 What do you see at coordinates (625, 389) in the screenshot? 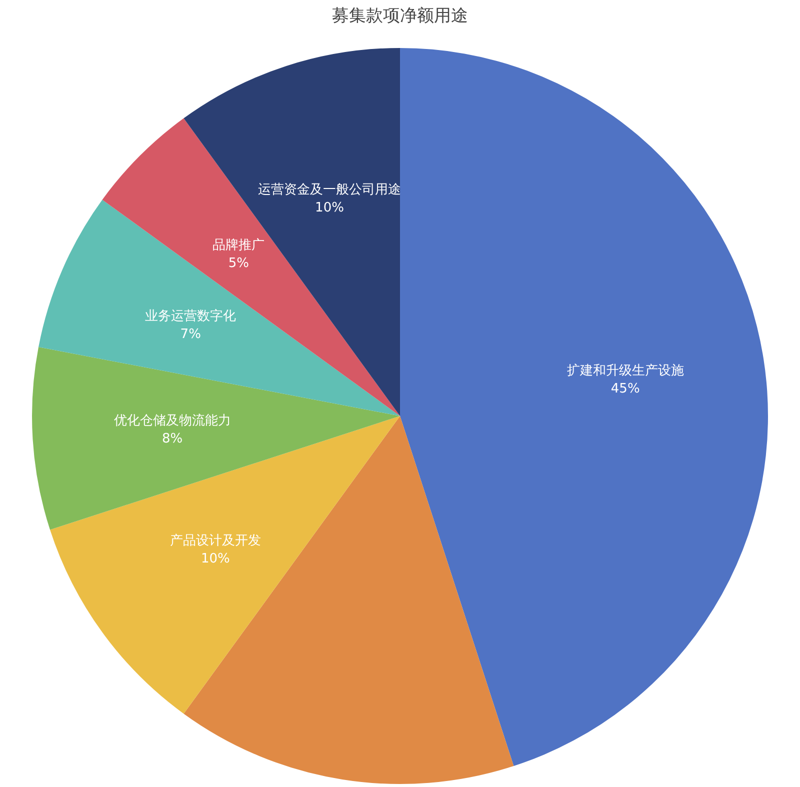
I see `data-label: 45%` at bounding box center [625, 389].